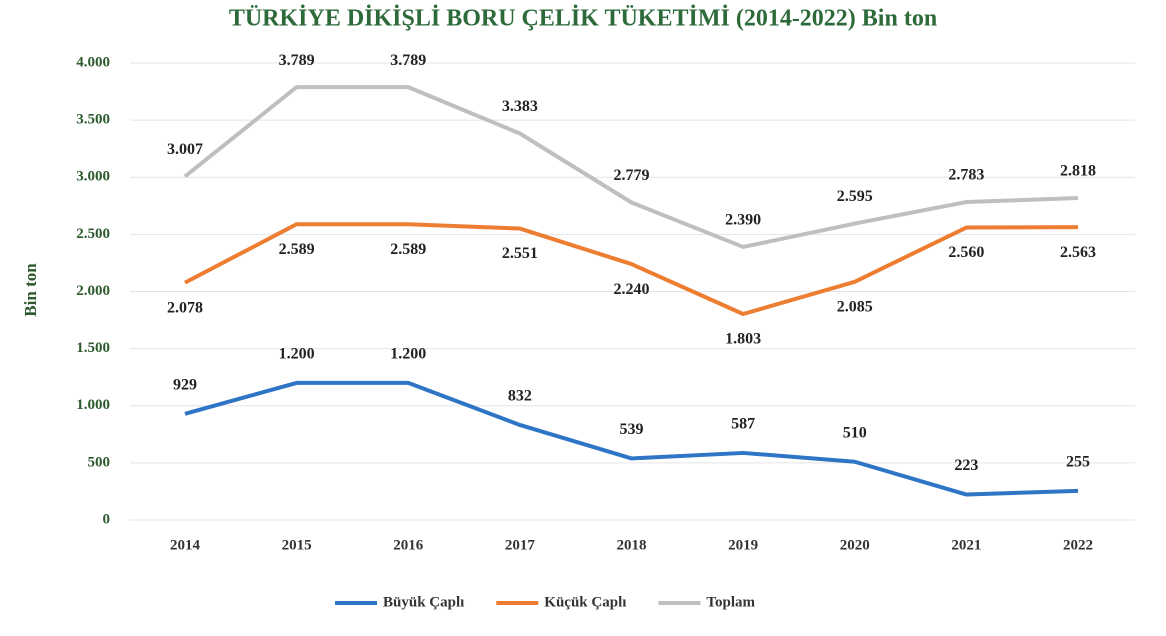 This screenshot has width=1166, height=636. Describe the element at coordinates (30, 290) in the screenshot. I see `y-axis-label: Bin ton` at that location.